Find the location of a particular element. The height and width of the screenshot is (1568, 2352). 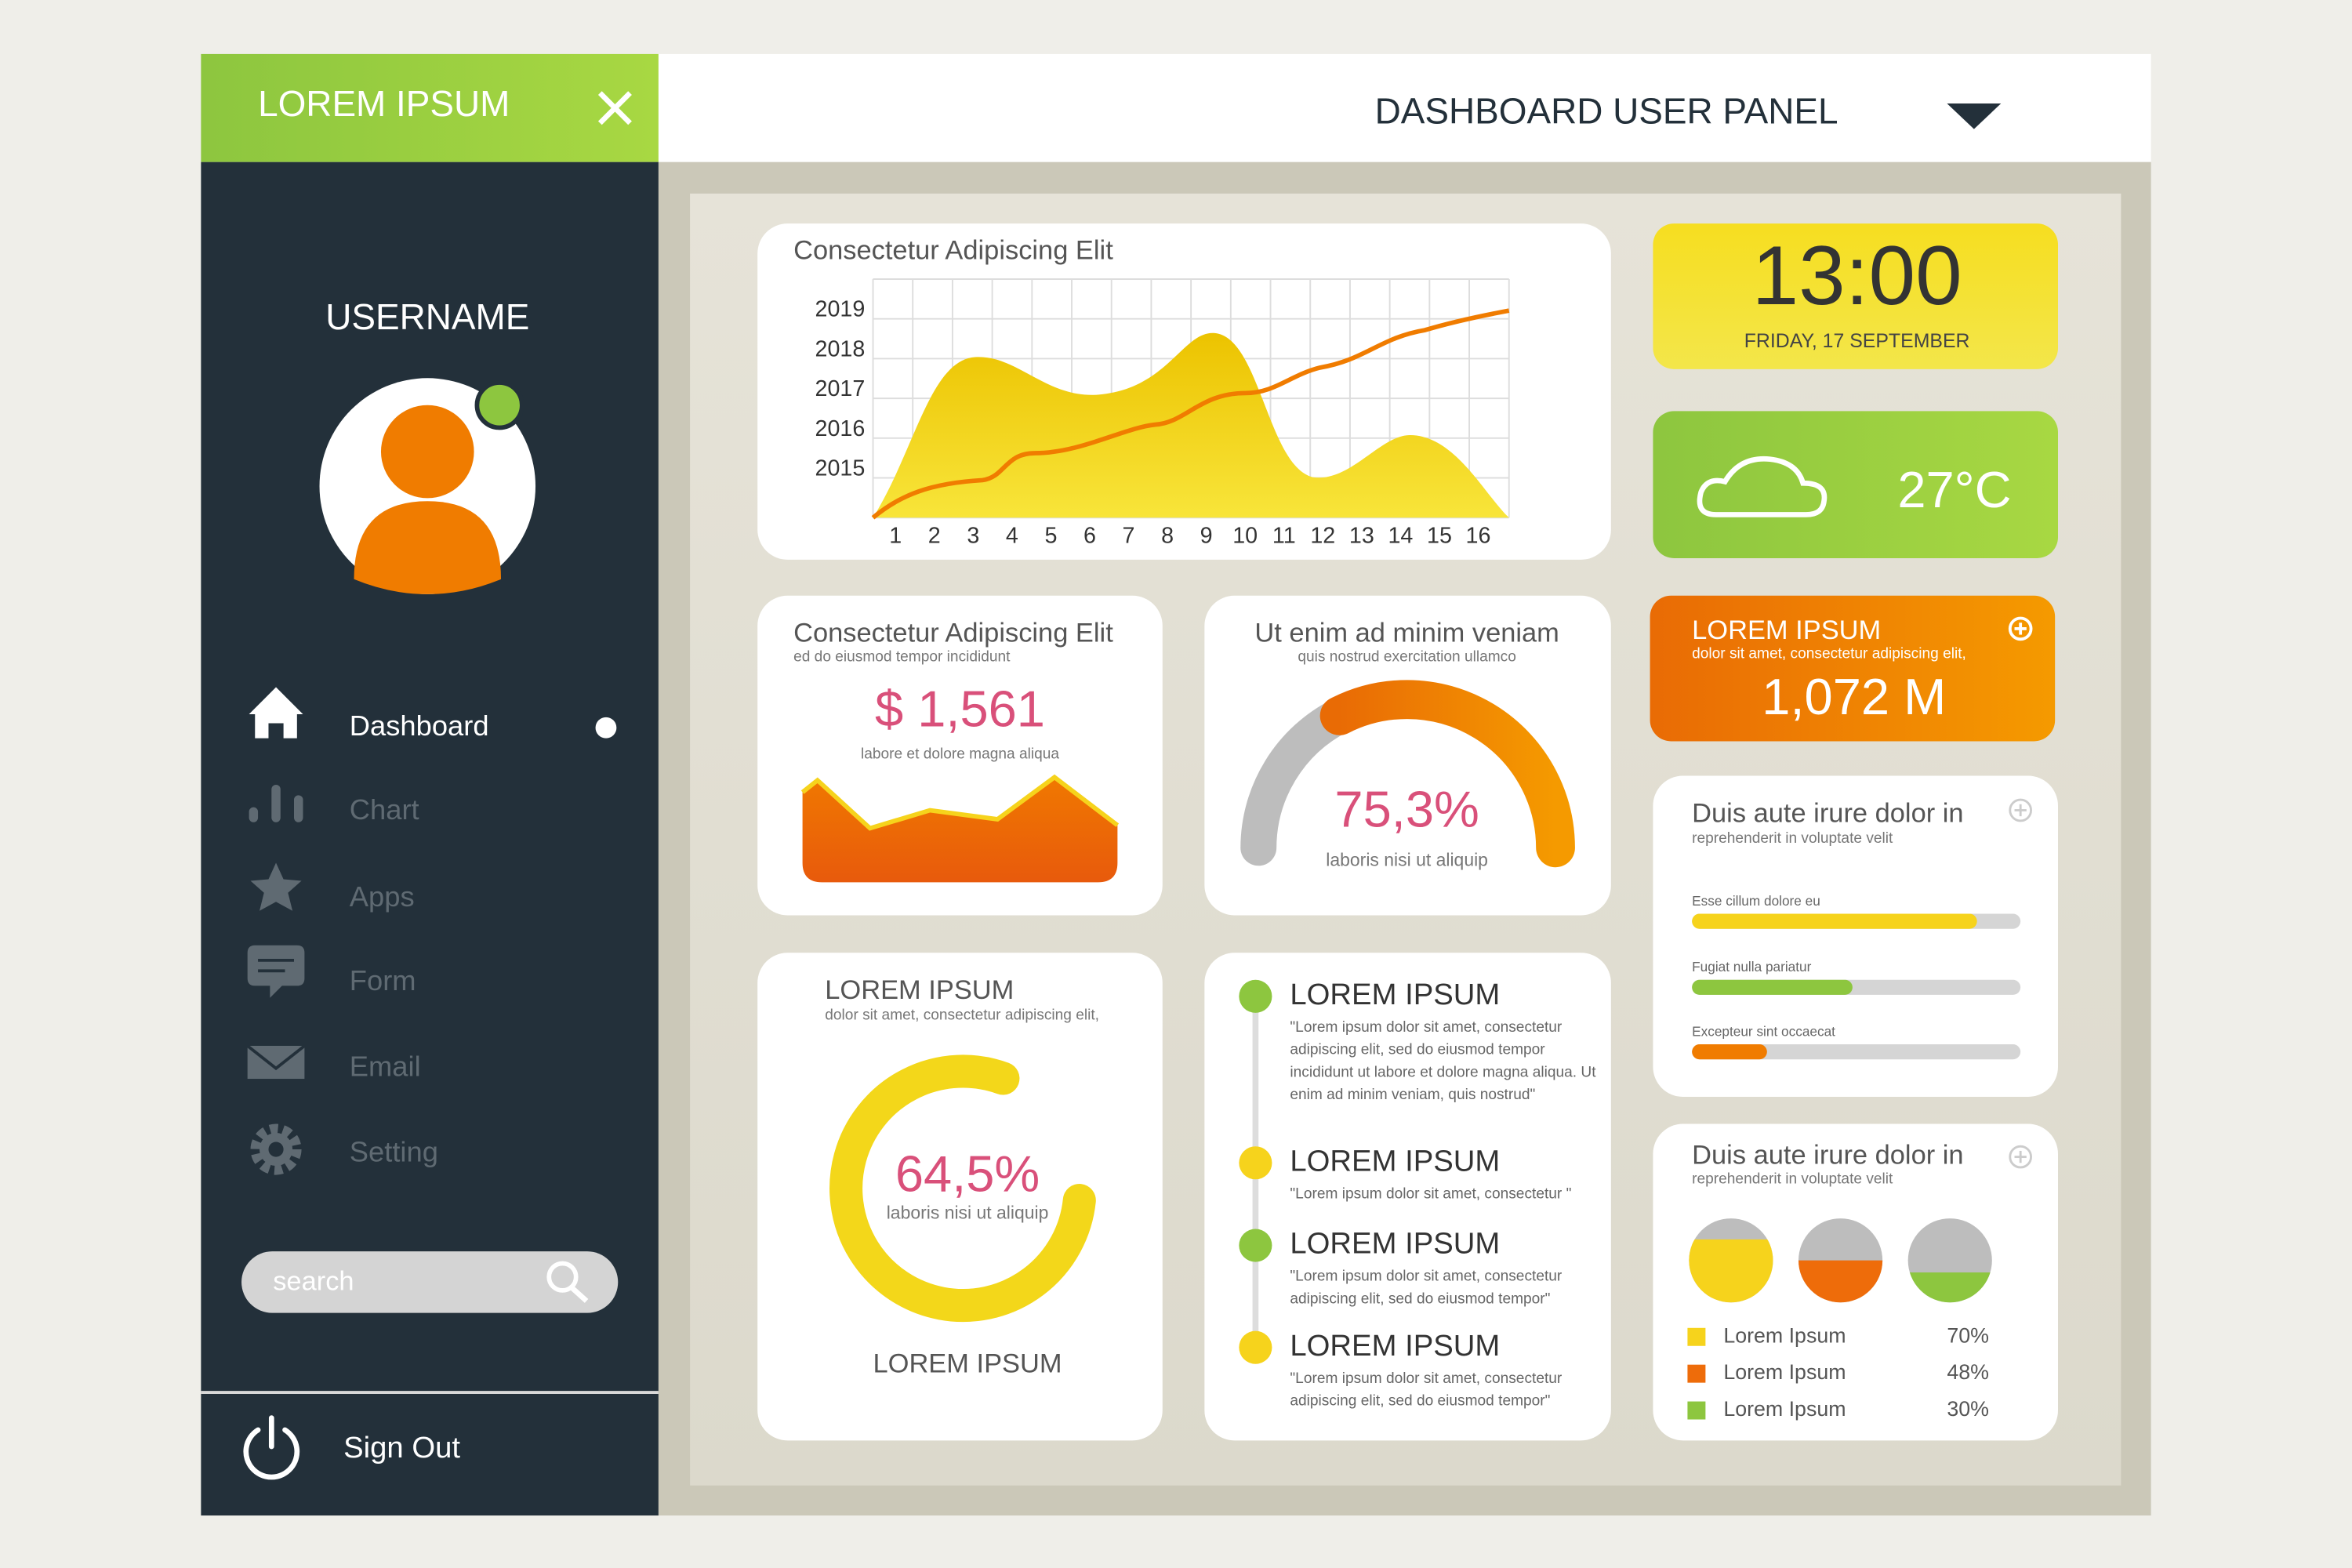

card-title: Ut enim ad minim veniam is located at coordinates (1406, 633).